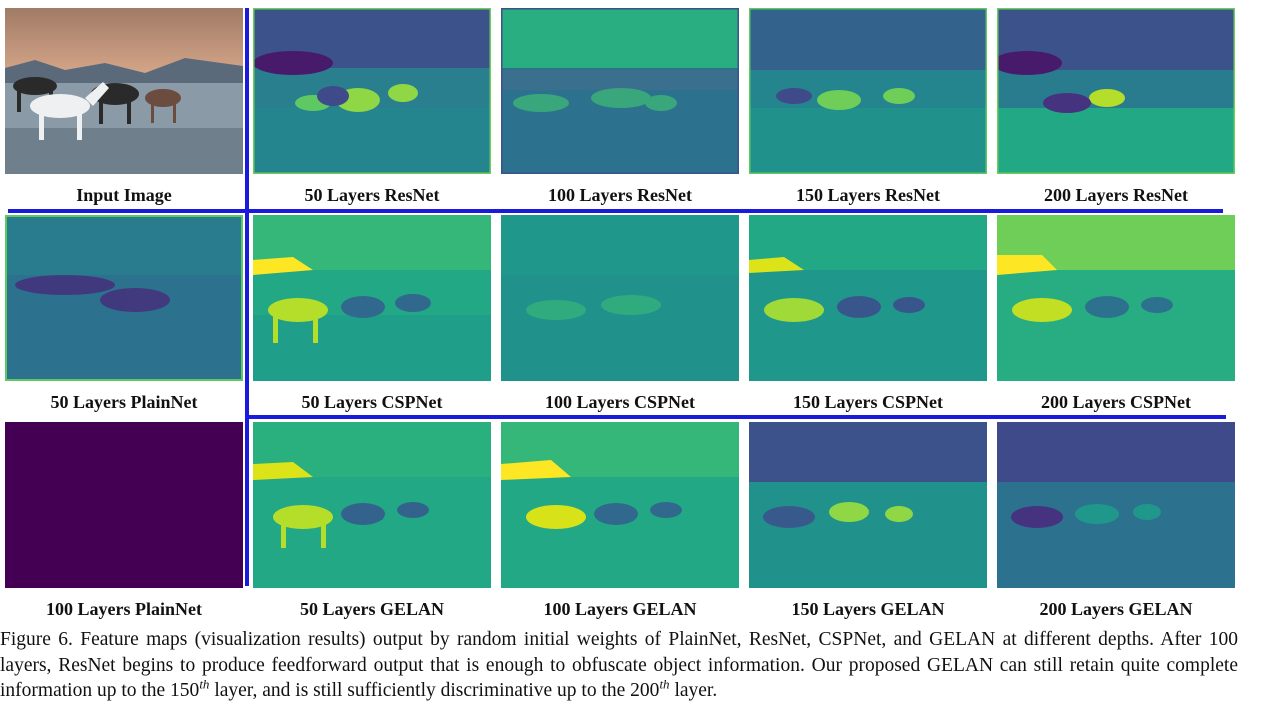 The height and width of the screenshot is (714, 1261). What do you see at coordinates (620, 402) in the screenshot?
I see `label-cspnet-100: 100 Layers CSPNet` at bounding box center [620, 402].